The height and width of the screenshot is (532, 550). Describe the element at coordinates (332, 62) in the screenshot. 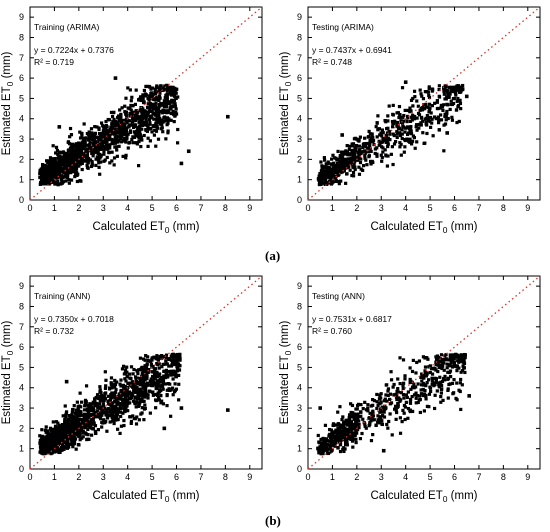

I see `r-squared-label: R² = 0.748` at that location.